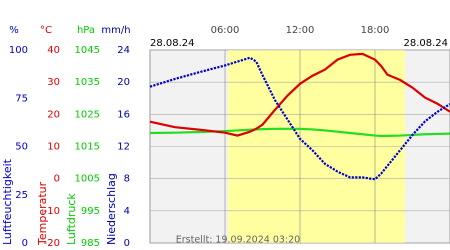 The image size is (450, 250). Describe the element at coordinates (123, 147) in the screenshot. I see `y-tick-label: 12` at that location.